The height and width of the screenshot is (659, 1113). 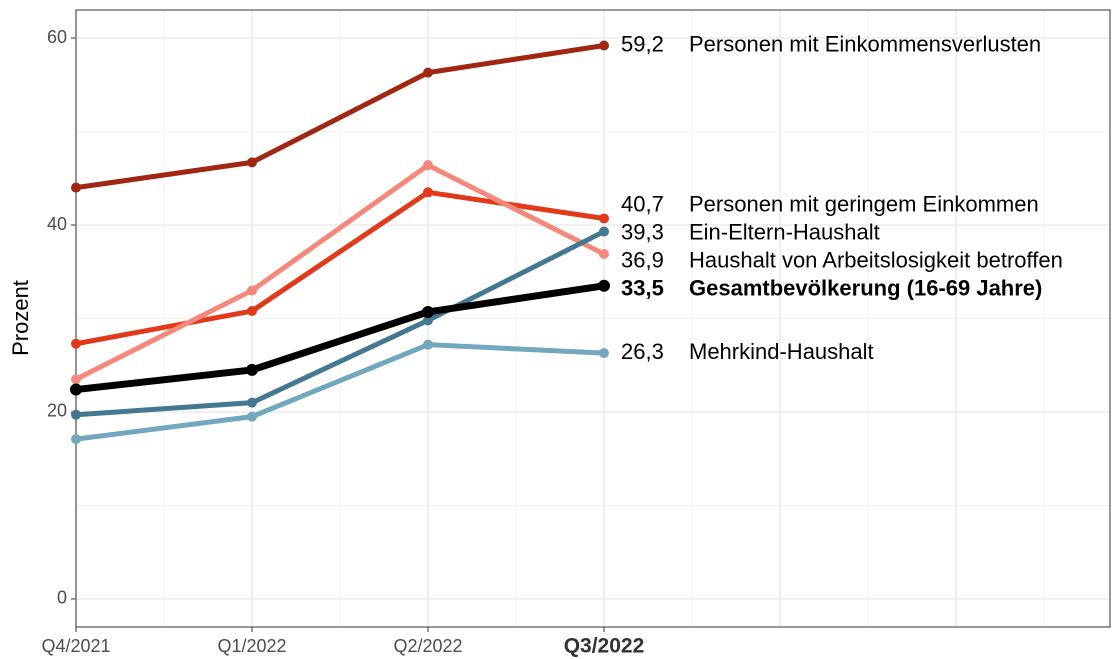 I want to click on value-label: 33,5, so click(x=642, y=287).